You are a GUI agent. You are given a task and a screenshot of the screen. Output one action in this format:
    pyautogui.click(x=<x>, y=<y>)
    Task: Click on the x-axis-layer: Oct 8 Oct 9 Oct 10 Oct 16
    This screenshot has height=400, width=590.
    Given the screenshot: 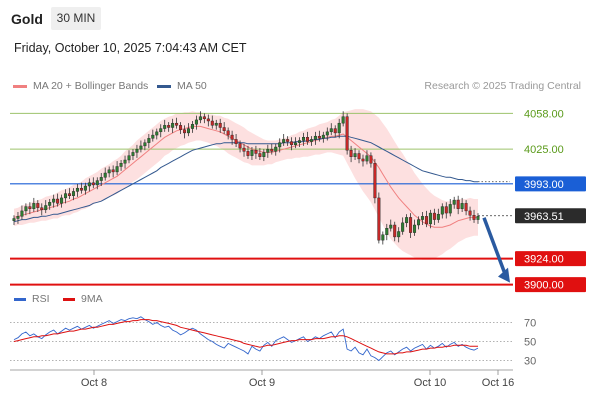 What is the action you would take?
    pyautogui.click(x=262, y=379)
    